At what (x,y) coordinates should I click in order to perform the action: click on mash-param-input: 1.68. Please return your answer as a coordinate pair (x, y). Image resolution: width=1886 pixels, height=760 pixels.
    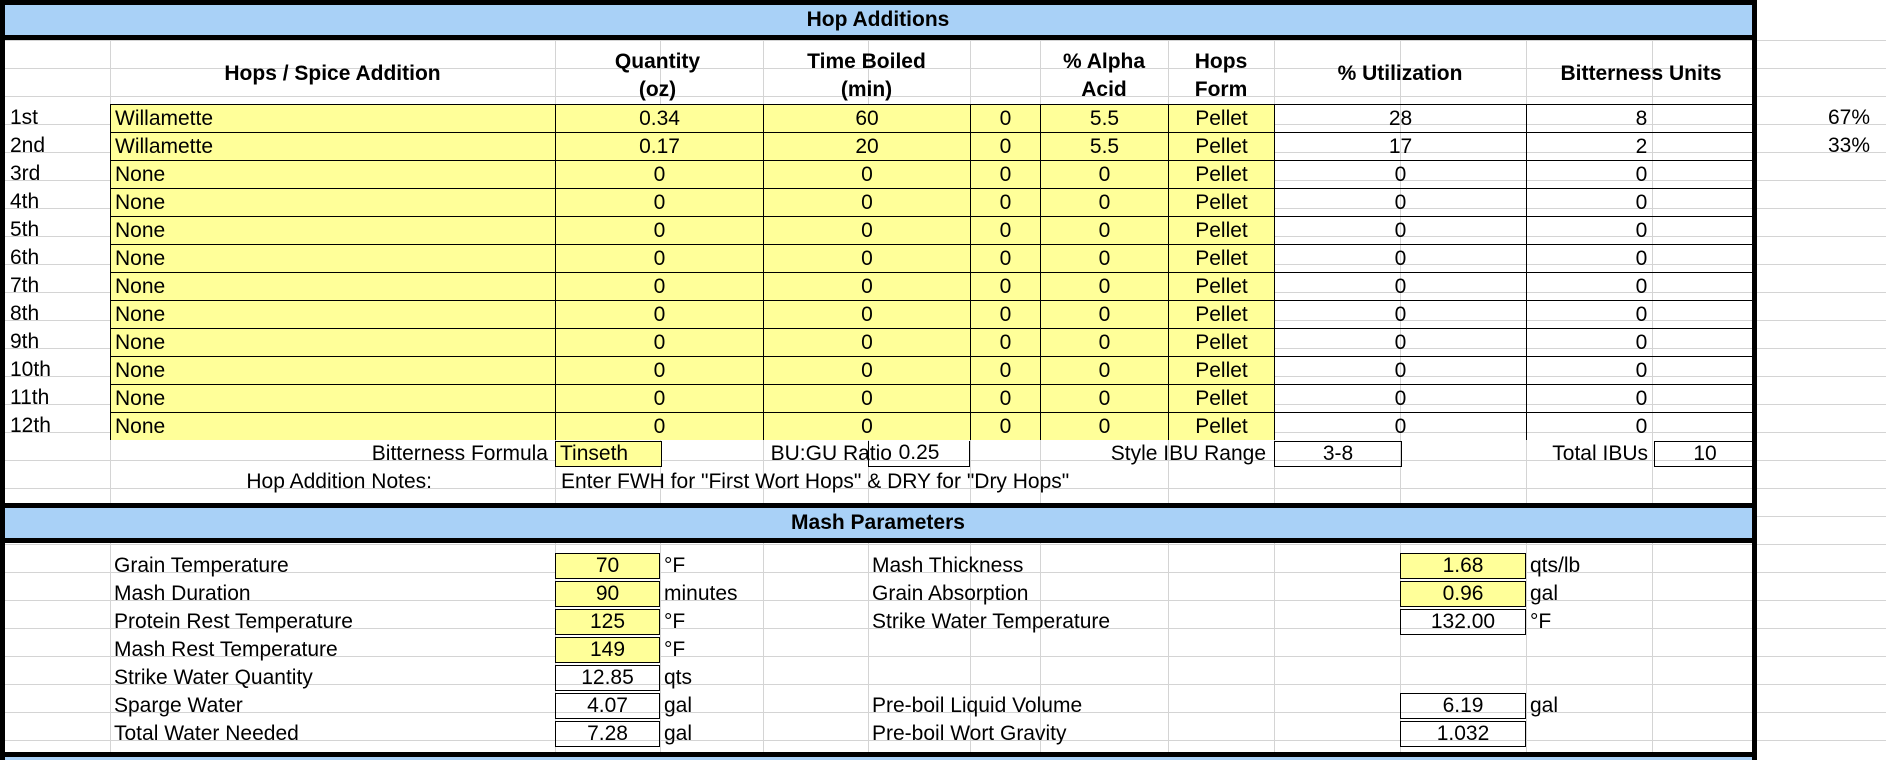
    Looking at the image, I should click on (1463, 566).